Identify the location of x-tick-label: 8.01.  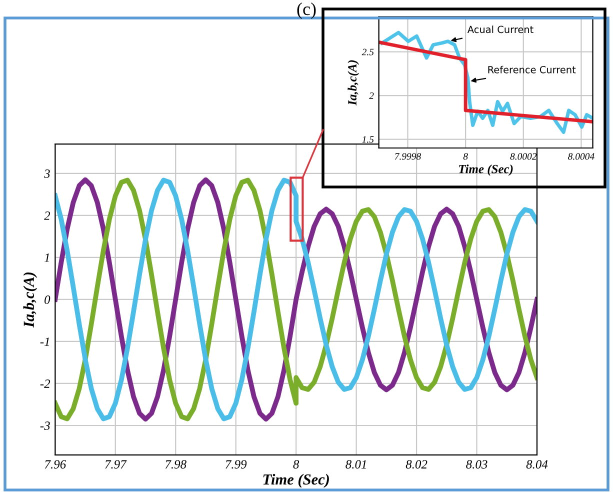
(356, 464).